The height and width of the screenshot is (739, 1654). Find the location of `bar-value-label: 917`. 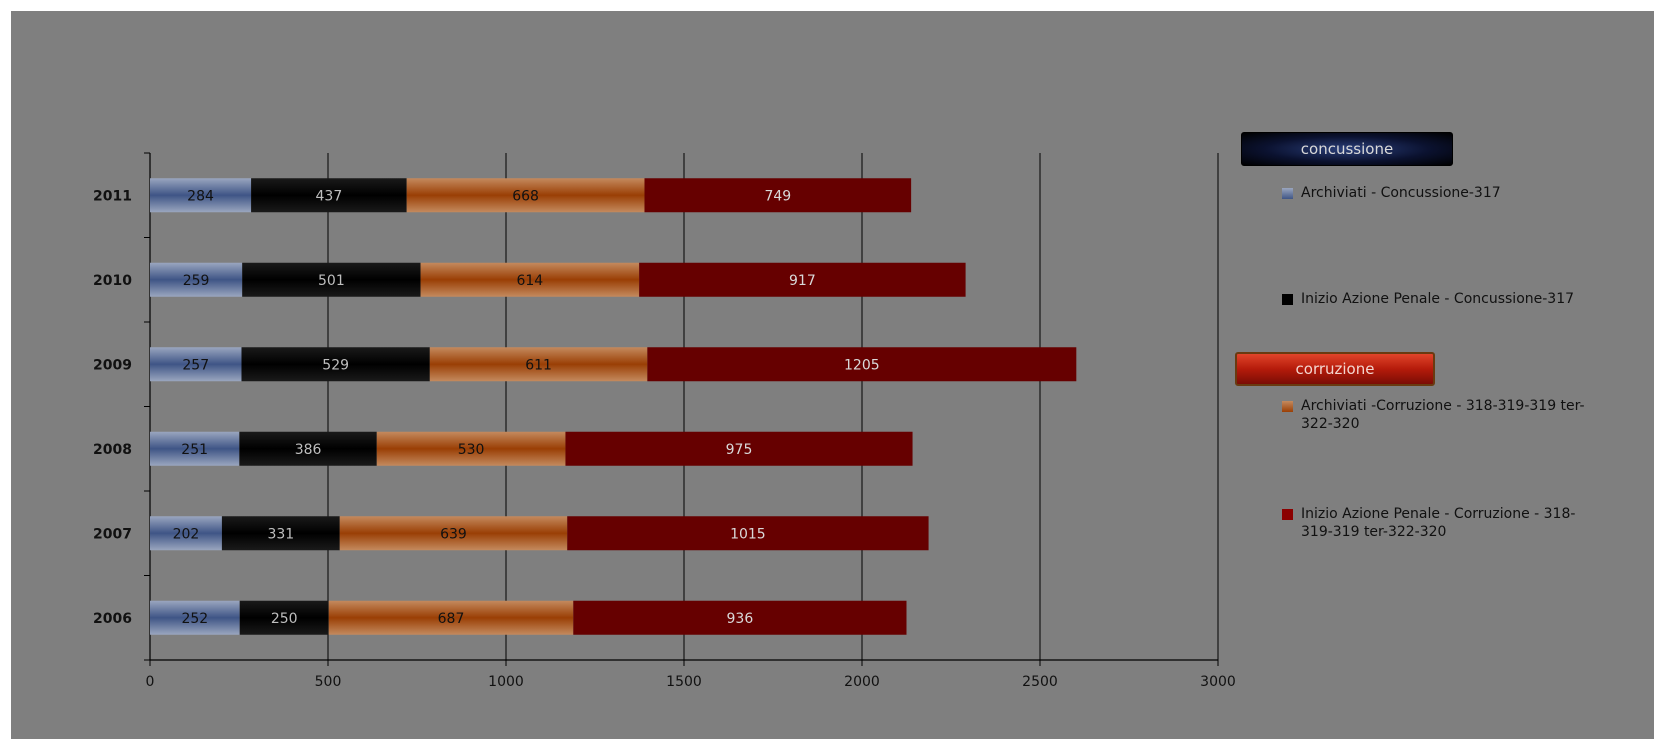

bar-value-label: 917 is located at coordinates (802, 281).